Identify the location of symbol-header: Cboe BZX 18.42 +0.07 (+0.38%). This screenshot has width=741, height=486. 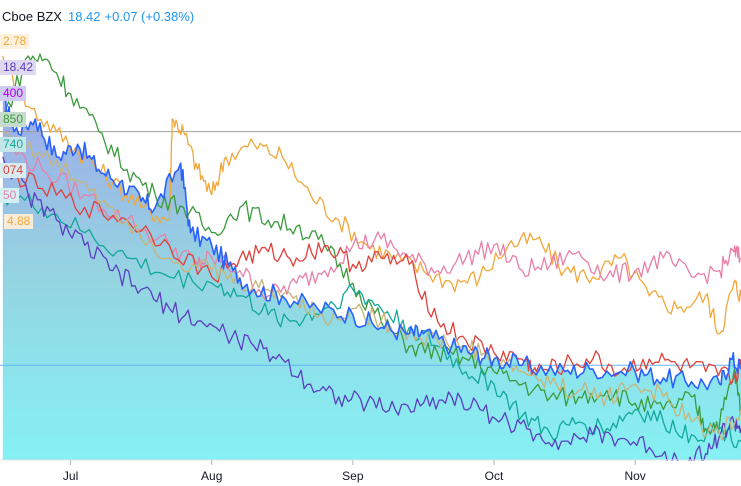
(98, 16).